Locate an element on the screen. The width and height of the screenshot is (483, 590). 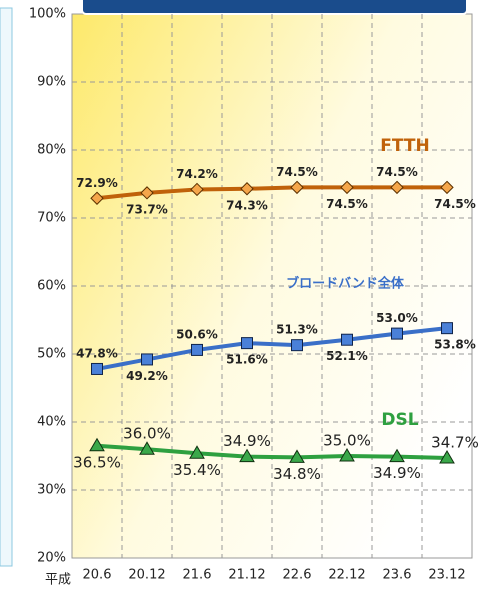
y-tick-label: 50% is located at coordinates (51, 354).